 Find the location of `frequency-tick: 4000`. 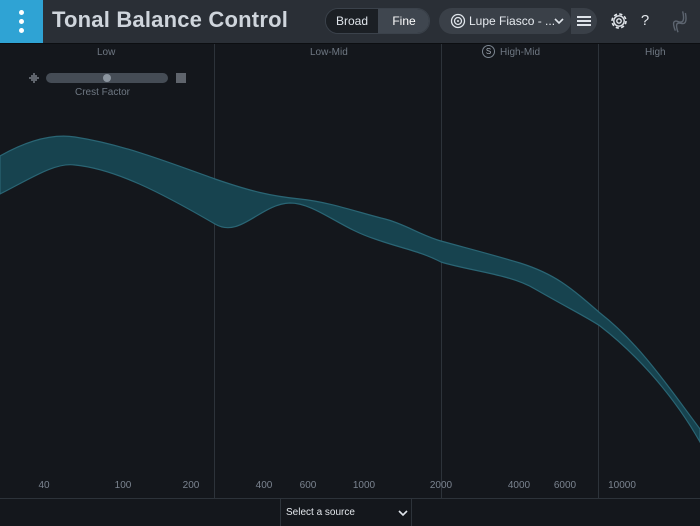

frequency-tick: 4000 is located at coordinates (519, 485).